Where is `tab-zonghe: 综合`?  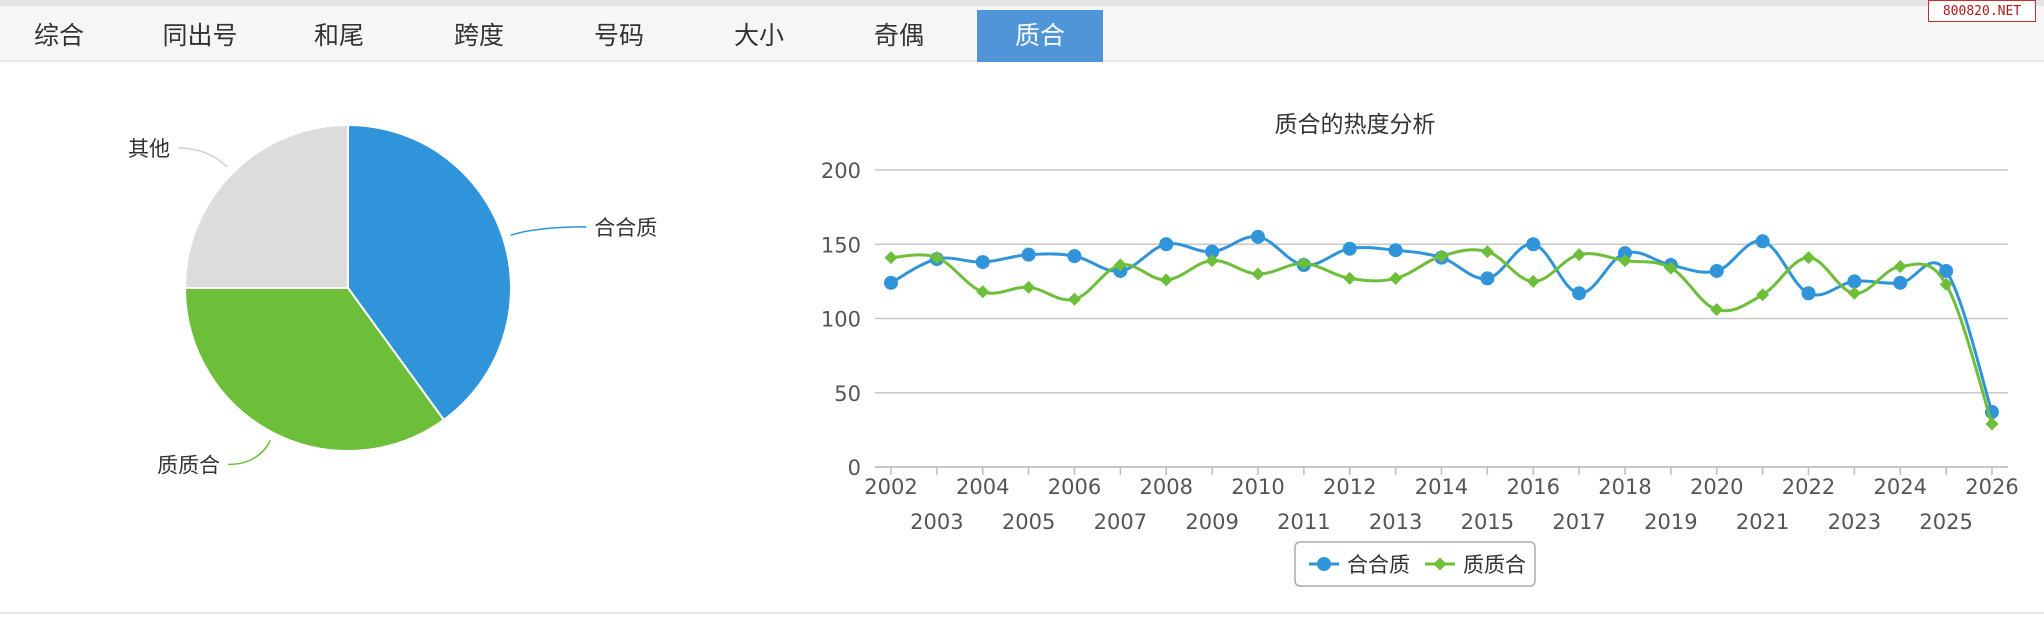 tab-zonghe: 综合 is located at coordinates (58, 35).